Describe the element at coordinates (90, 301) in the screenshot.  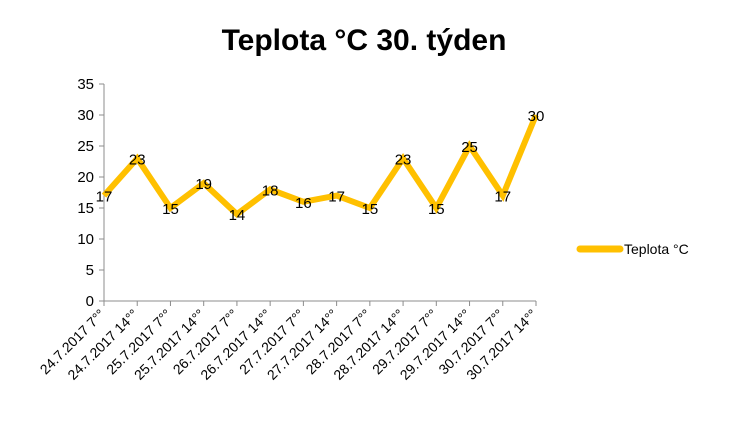
I see `y-tick-label: 0` at that location.